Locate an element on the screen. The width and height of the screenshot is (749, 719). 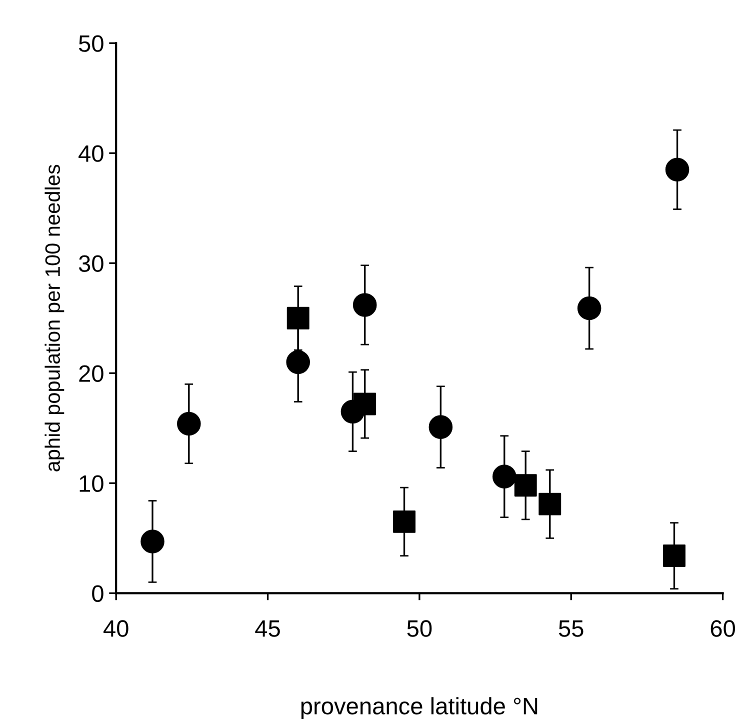
x-tick-label: 50 is located at coordinates (419, 628).